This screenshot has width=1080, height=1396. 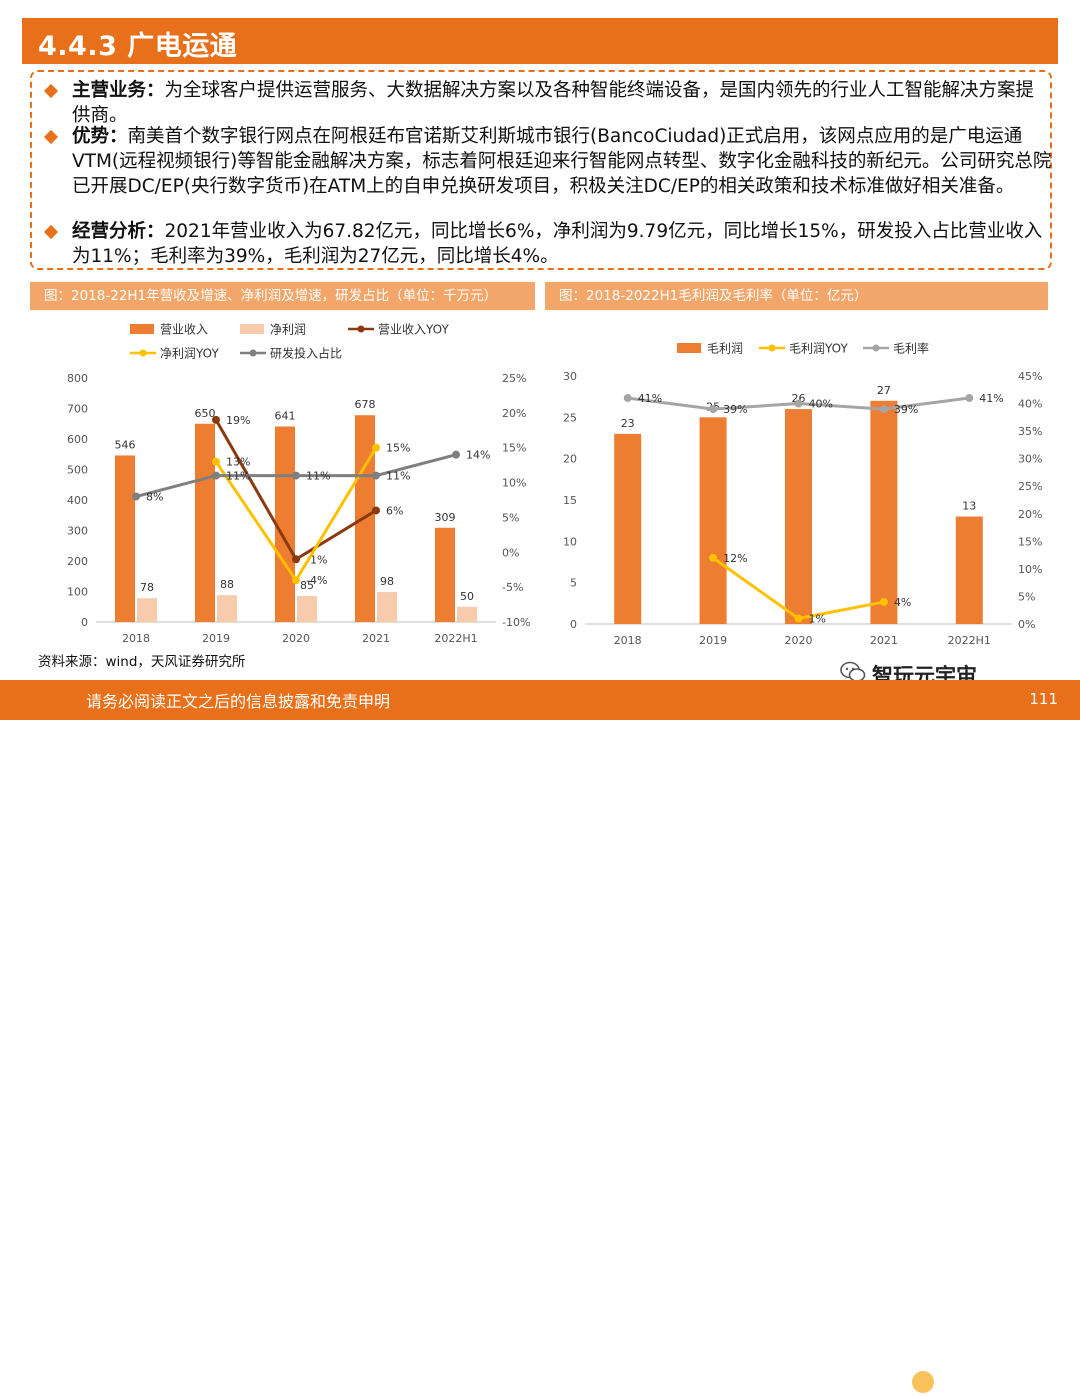 What do you see at coordinates (413, 330) in the screenshot?
I see `legend-label: 营业收入YOY` at bounding box center [413, 330].